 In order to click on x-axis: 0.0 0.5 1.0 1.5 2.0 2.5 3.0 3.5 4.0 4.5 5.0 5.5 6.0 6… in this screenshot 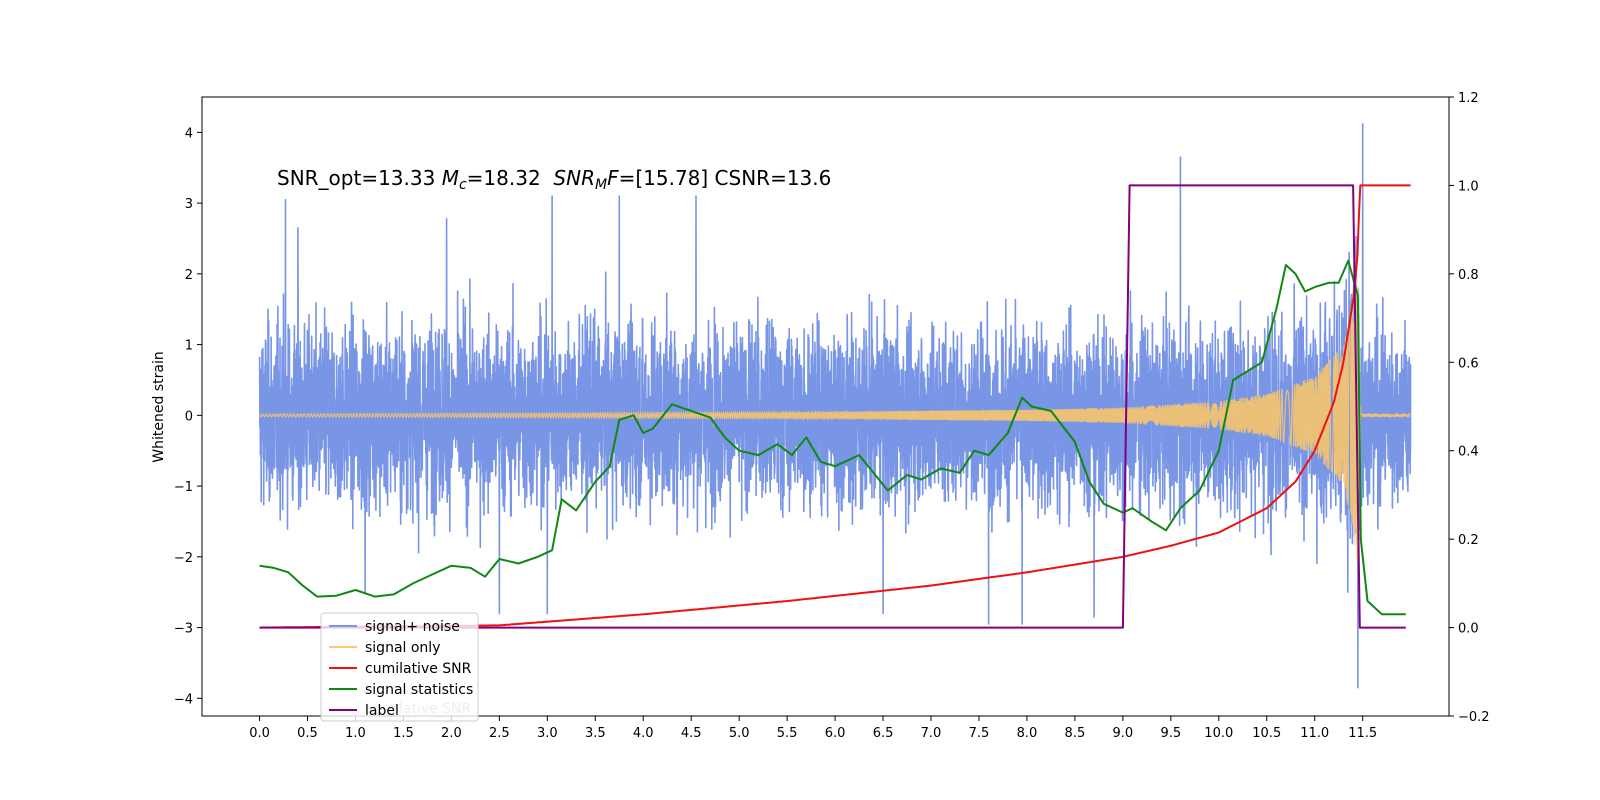, I will do `click(813, 728)`.